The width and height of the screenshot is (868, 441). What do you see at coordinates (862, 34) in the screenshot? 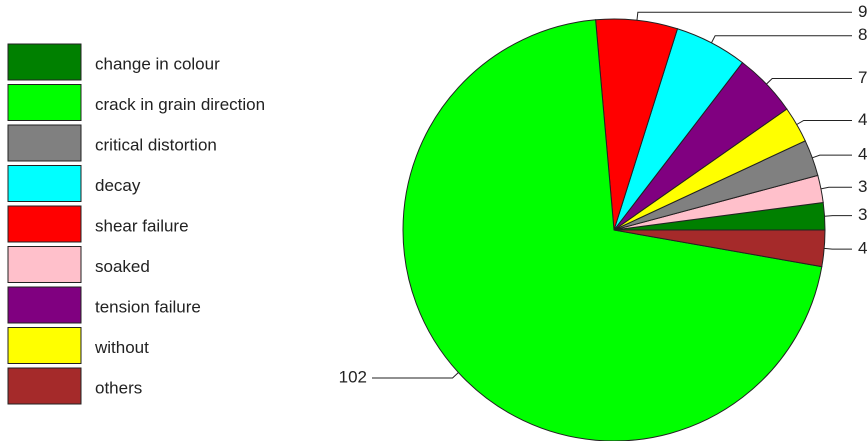
I see `slice-label: 8` at bounding box center [862, 34].